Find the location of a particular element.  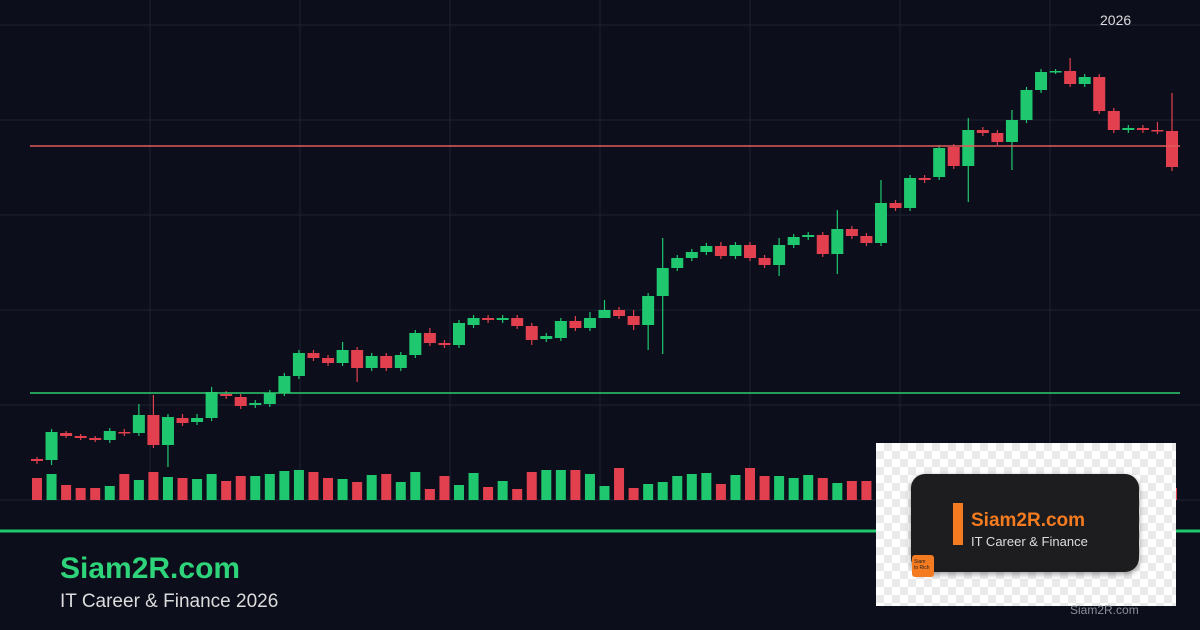

logo-title: Siam2R.com is located at coordinates (1028, 520).